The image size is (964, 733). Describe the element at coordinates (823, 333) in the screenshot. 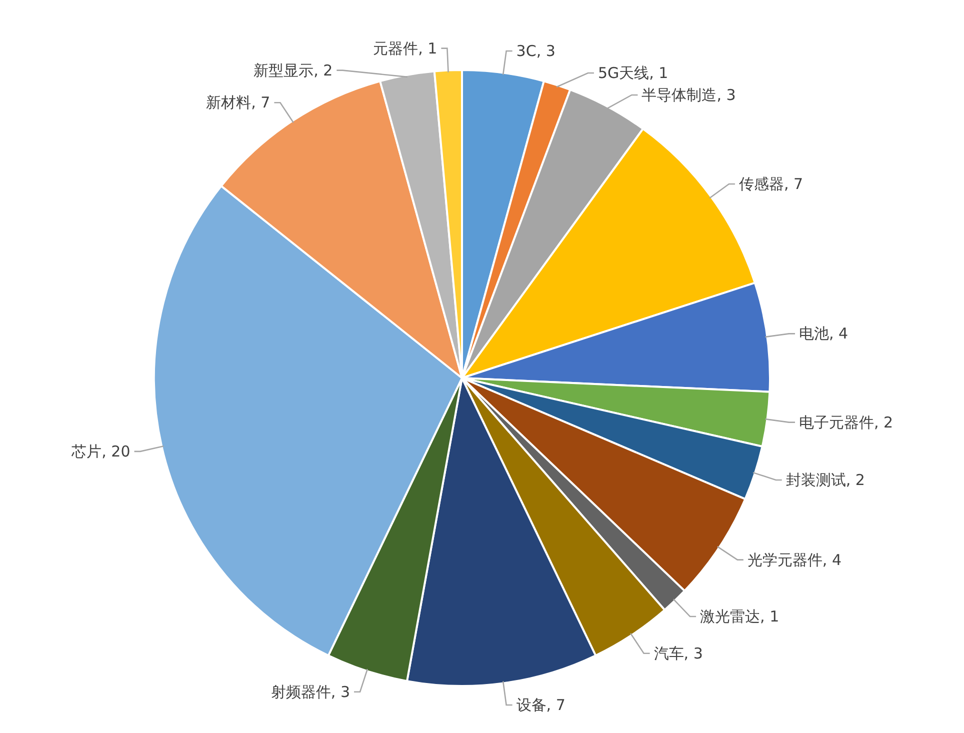

I see `label-电池: 电池, 4` at that location.